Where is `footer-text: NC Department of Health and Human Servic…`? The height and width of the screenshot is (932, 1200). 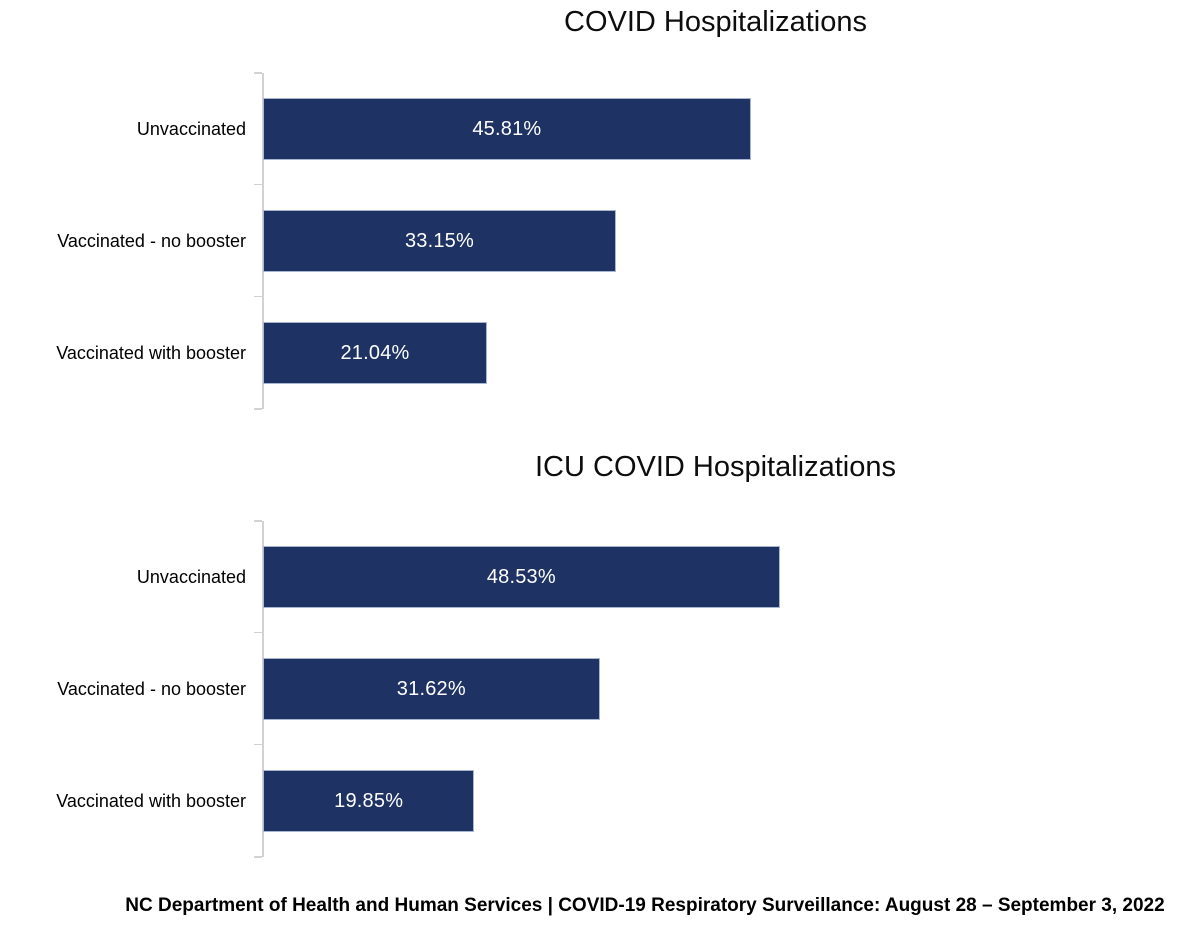
footer-text: NC Department of Health and Human Servic… is located at coordinates (645, 905).